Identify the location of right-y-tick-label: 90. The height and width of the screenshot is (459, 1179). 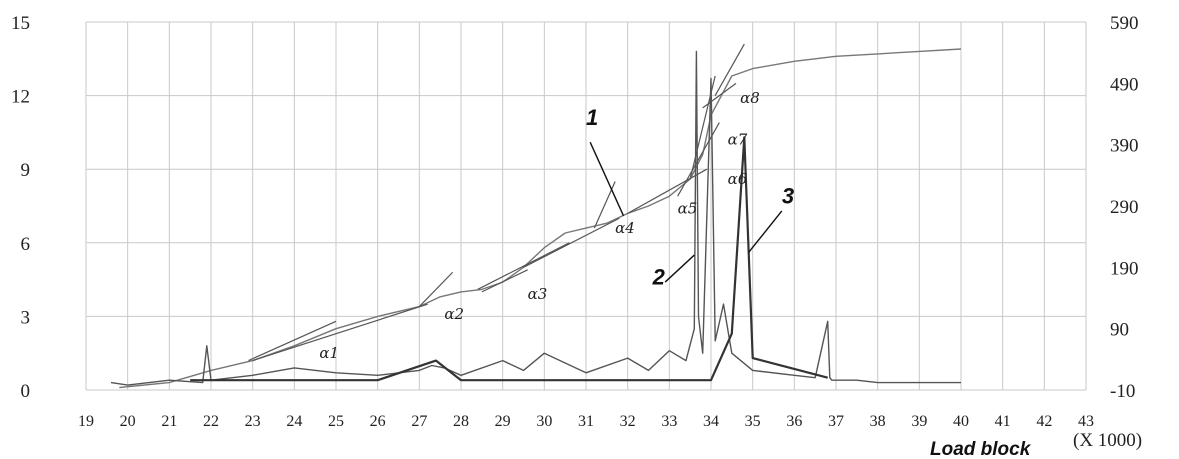
(1119, 330).